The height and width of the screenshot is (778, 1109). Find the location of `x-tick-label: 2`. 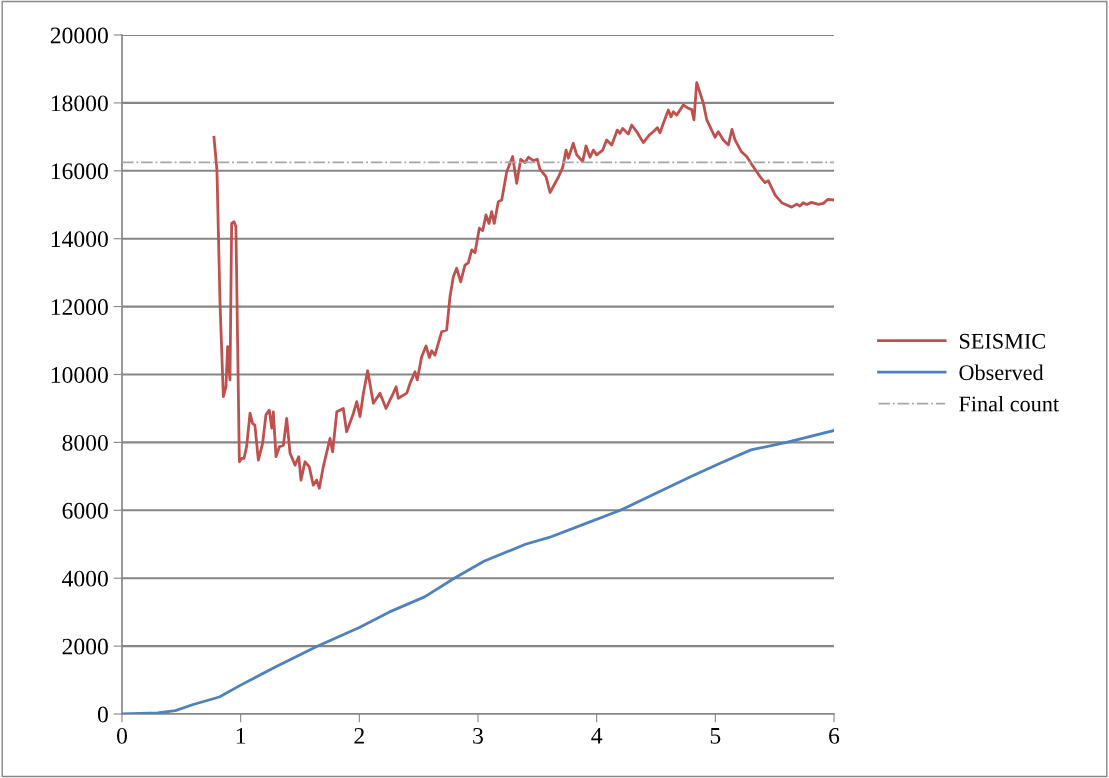

x-tick-label: 2 is located at coordinates (359, 735).